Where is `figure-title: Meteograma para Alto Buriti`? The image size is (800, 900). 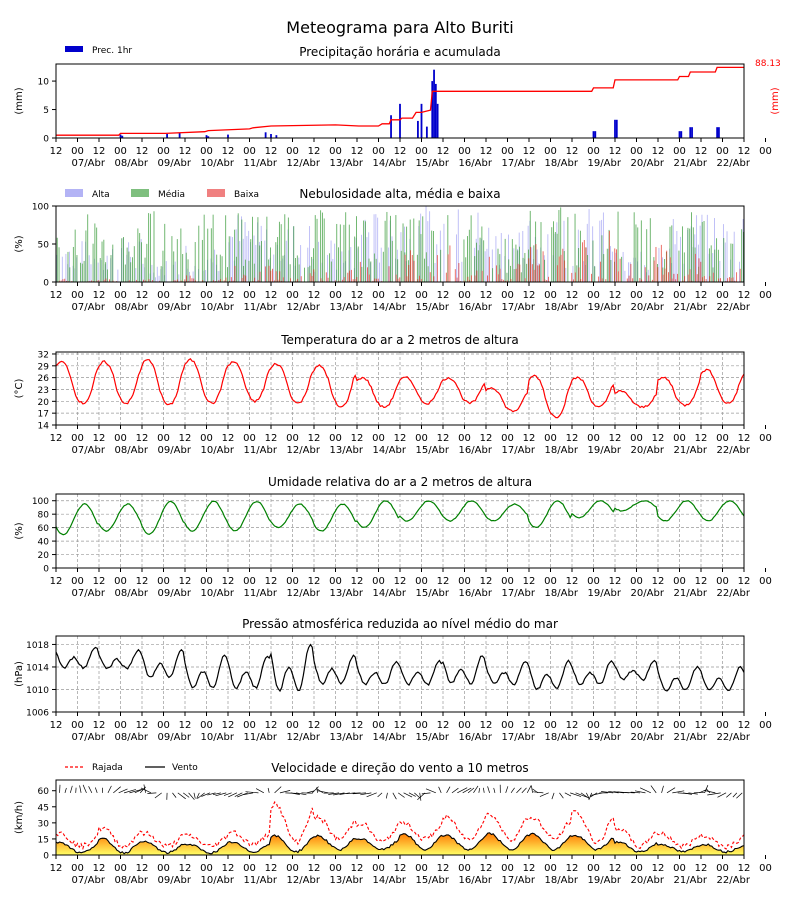
figure-title: Meteograma para Alto Buriti is located at coordinates (399, 27).